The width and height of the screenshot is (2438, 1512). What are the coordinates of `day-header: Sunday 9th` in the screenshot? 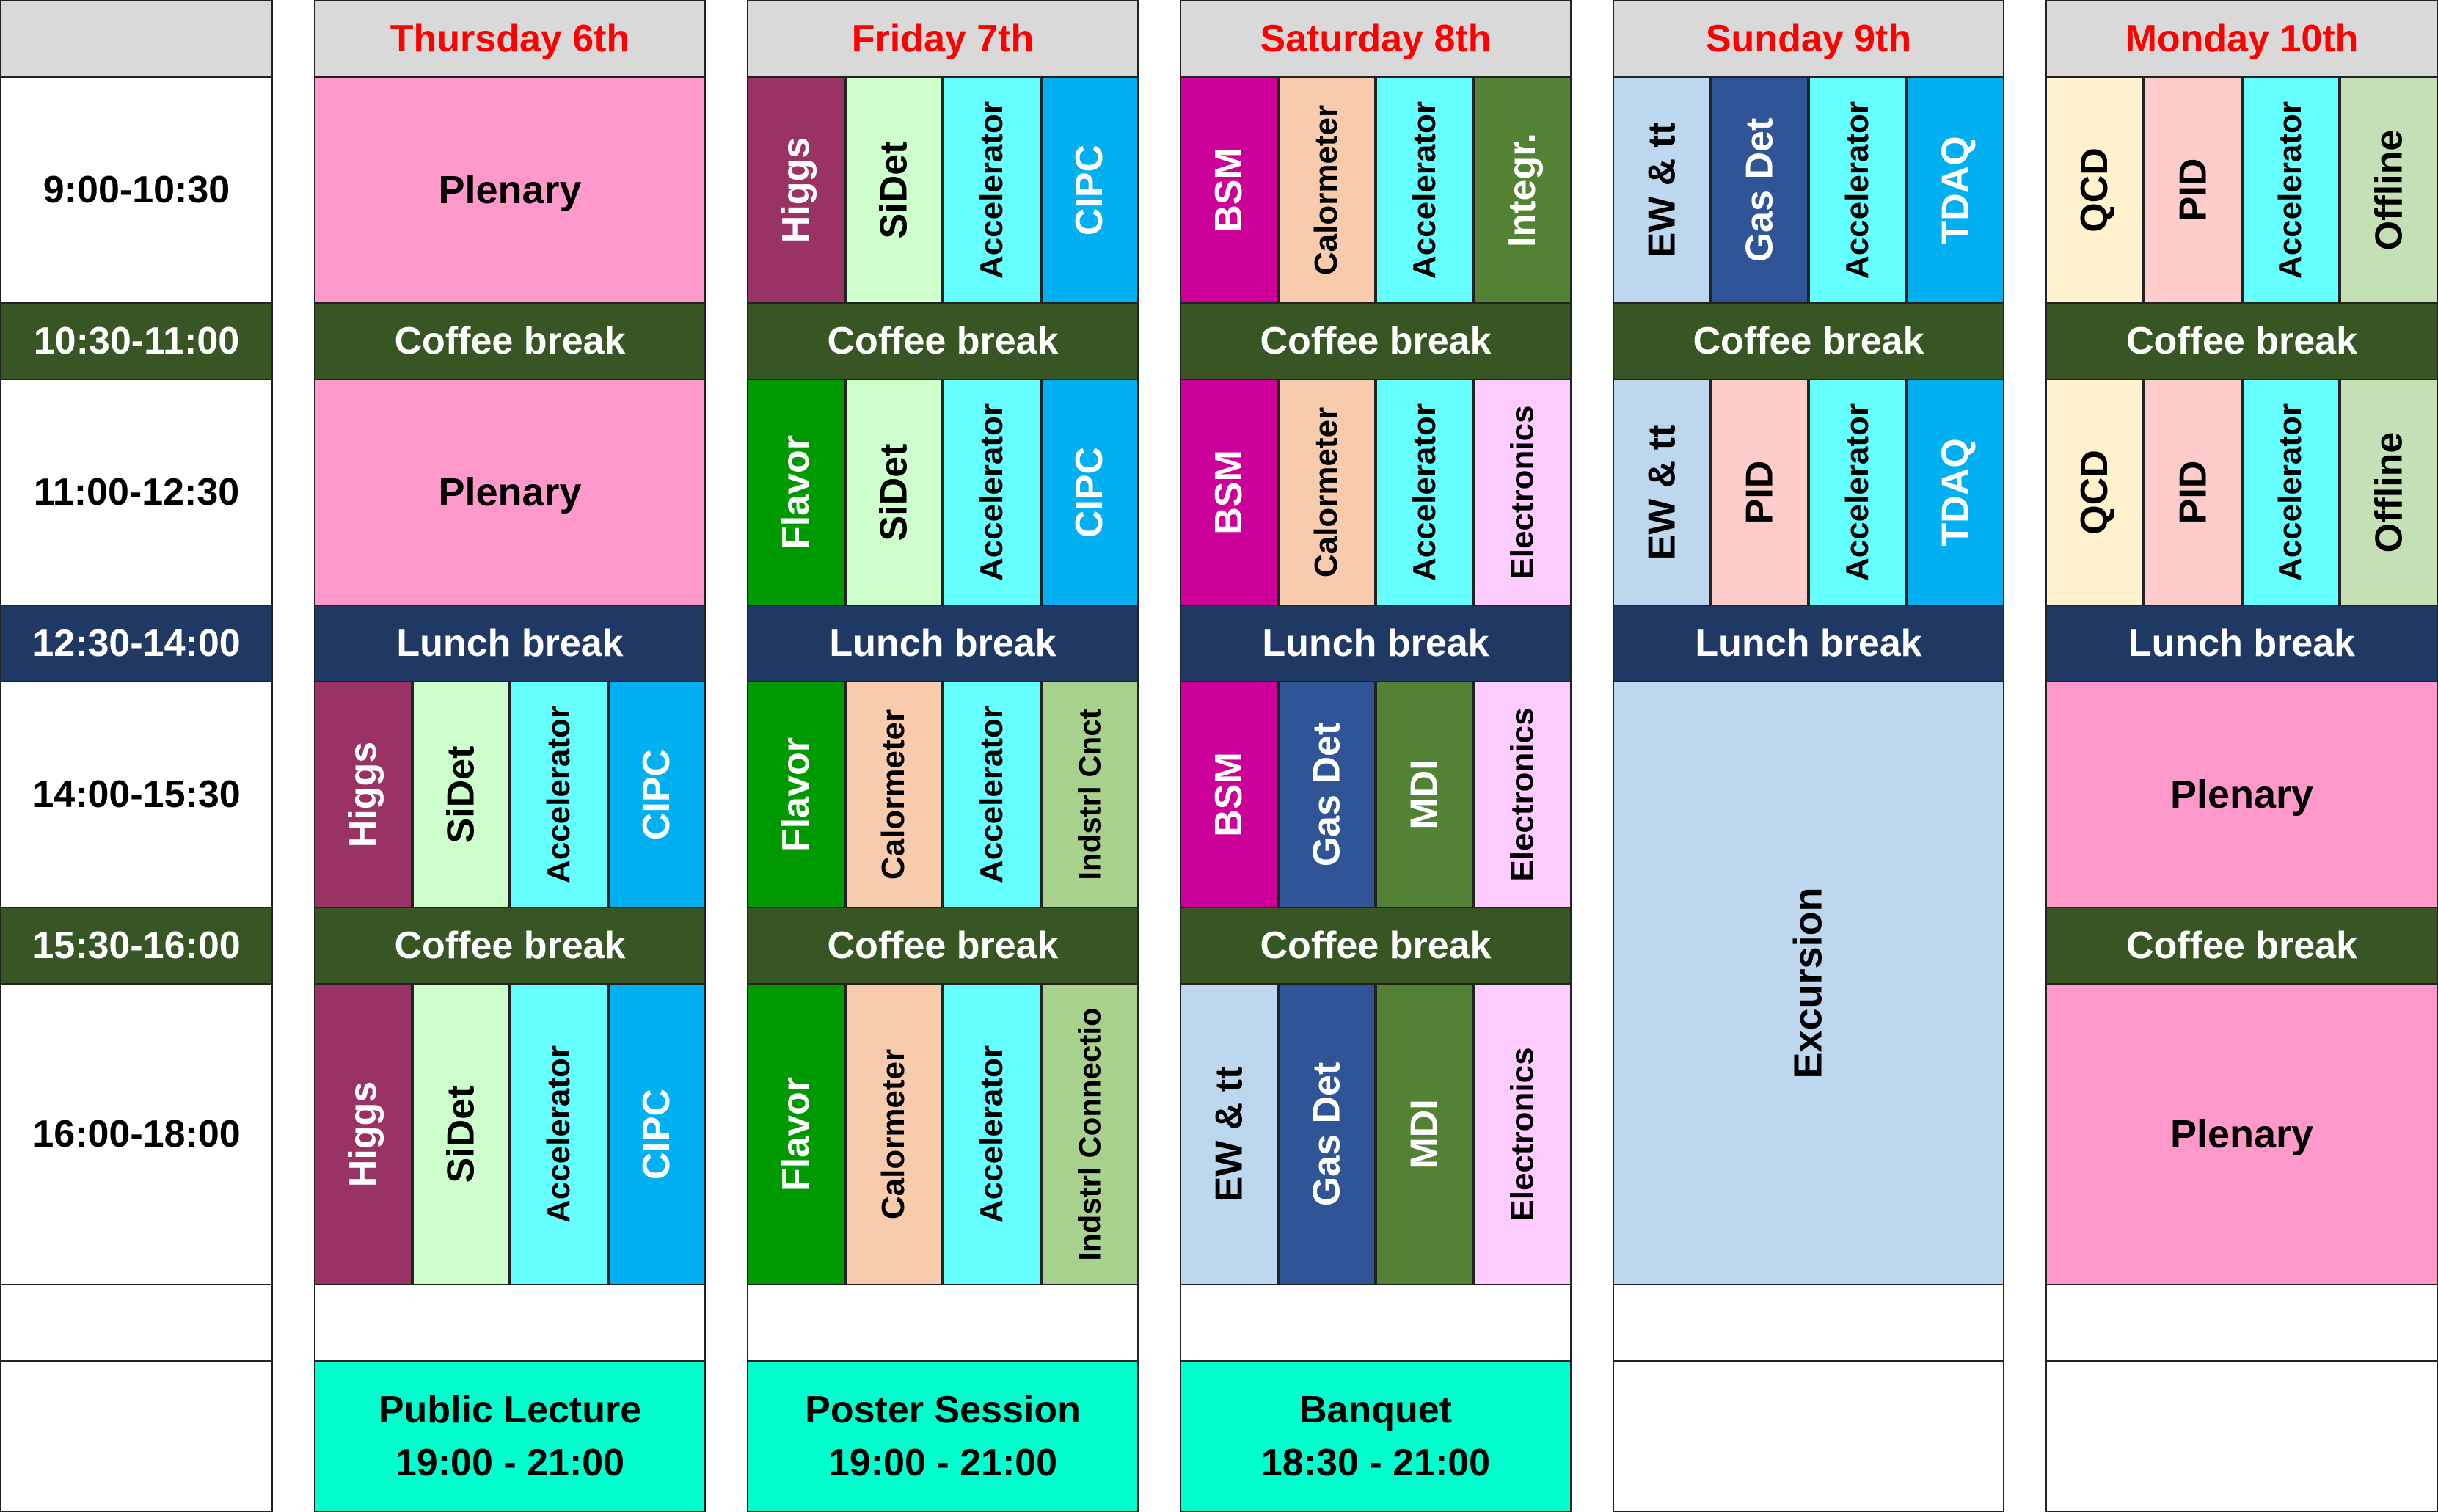 It's located at (1809, 39).